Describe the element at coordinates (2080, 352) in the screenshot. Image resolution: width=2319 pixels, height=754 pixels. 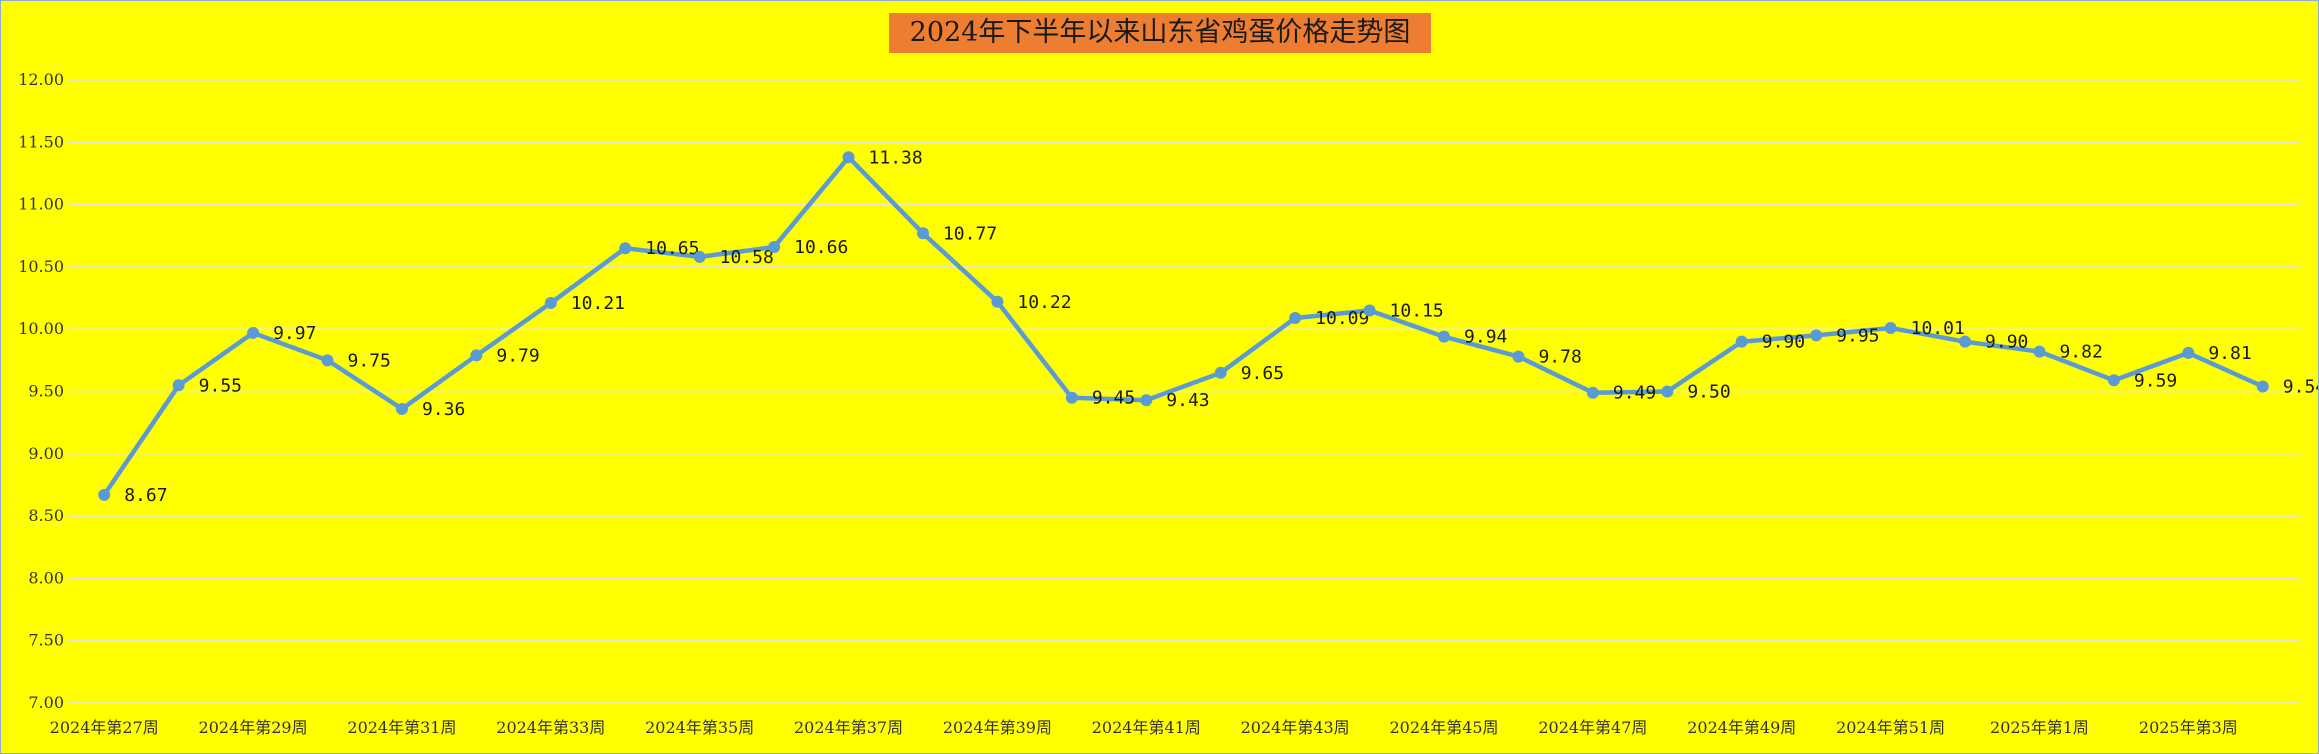
I see `data-label: 9.82` at that location.